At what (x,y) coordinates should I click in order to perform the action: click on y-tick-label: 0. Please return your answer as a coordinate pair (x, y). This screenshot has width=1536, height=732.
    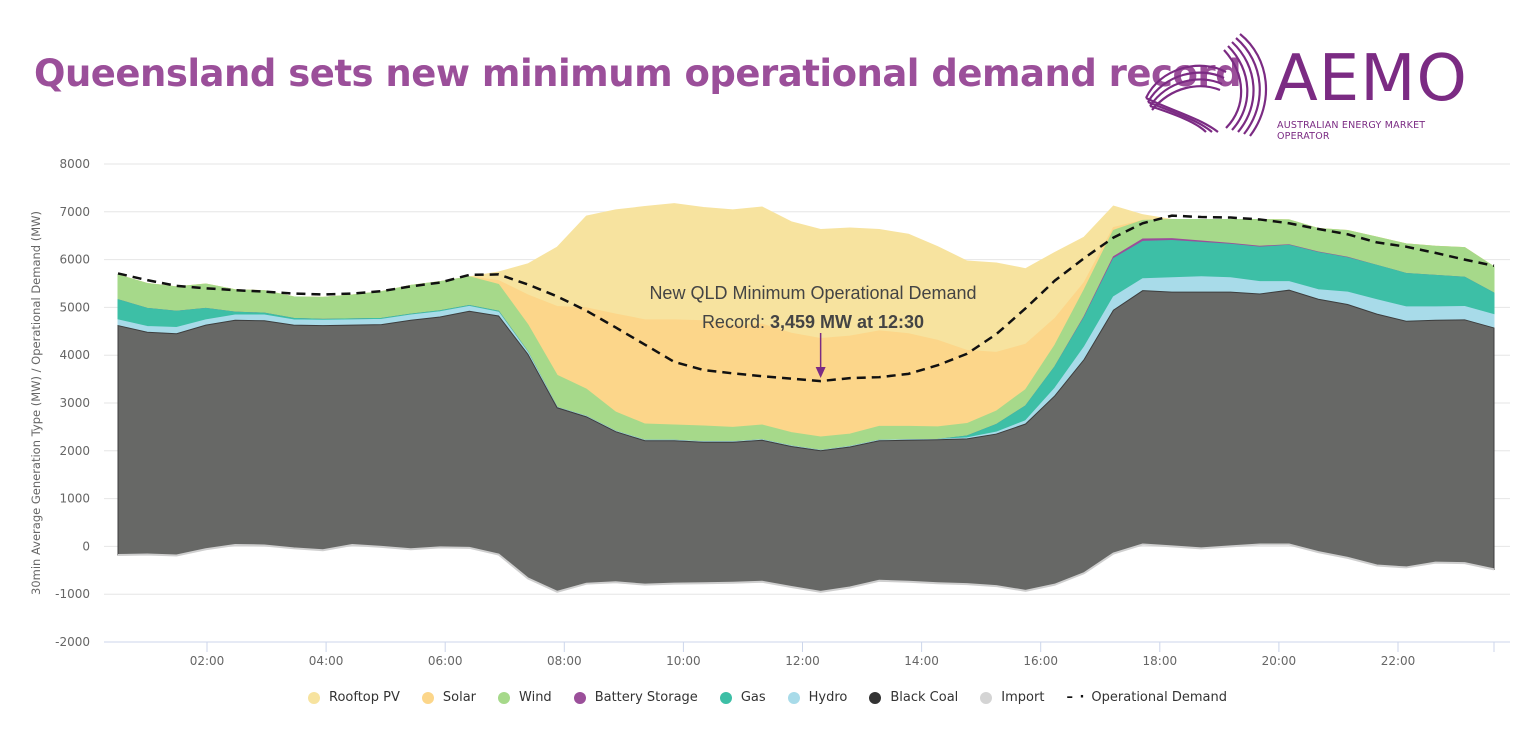
    Looking at the image, I should click on (86, 546).